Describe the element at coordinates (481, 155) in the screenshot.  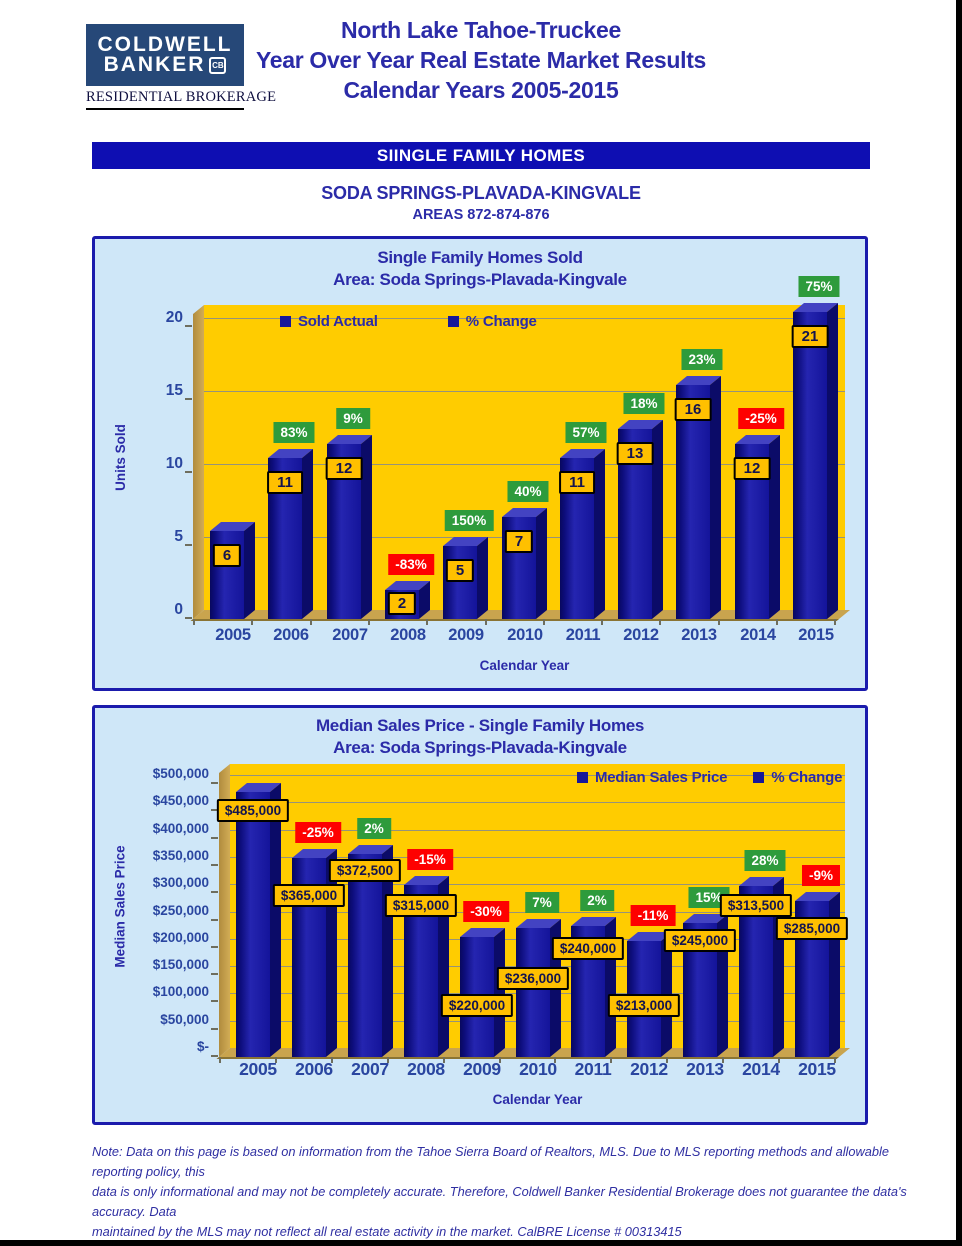
I see `section-banner-label: SIINGLE FAMILY HOMES` at that location.